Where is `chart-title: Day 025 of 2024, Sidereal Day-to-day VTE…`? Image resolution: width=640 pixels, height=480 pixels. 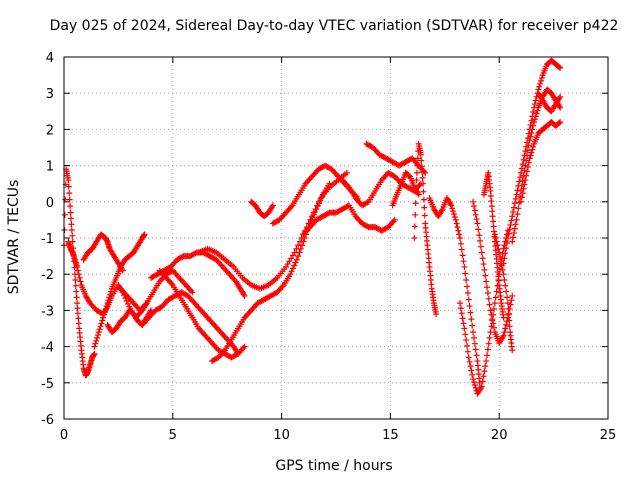 chart-title: Day 025 of 2024, Sidereal Day-to-day VTE… is located at coordinates (334, 26).